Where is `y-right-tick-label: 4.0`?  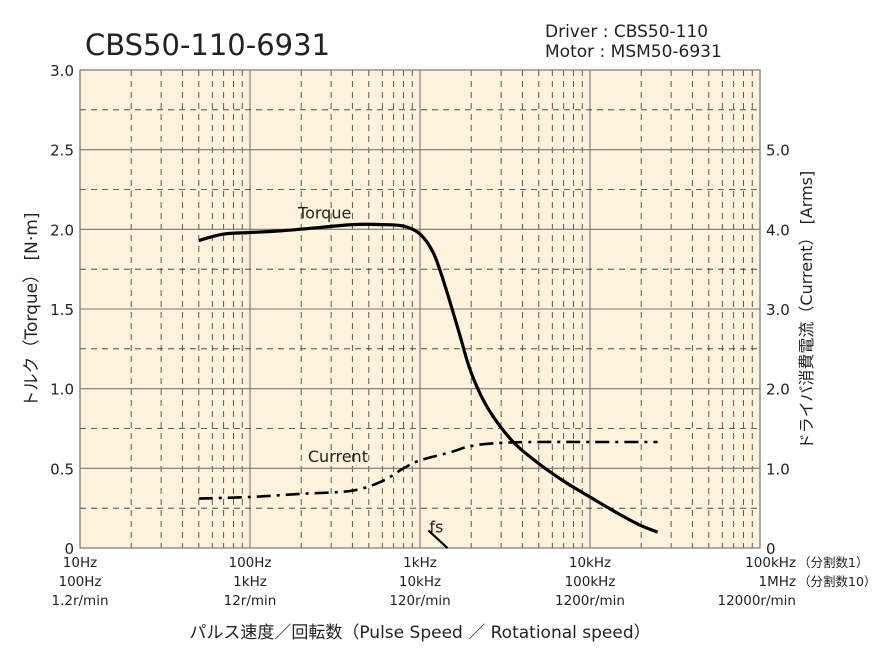 y-right-tick-label: 4.0 is located at coordinates (778, 230).